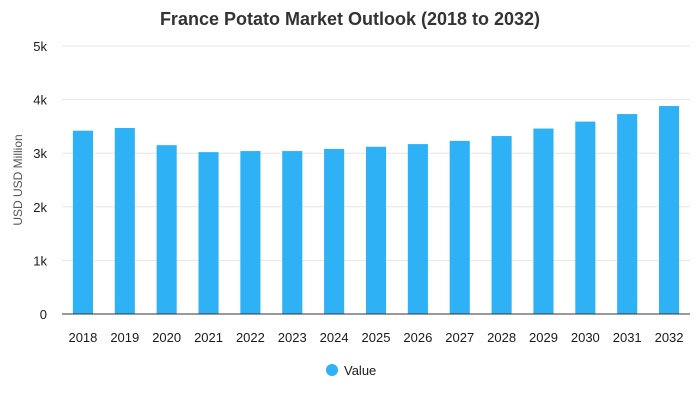 Image resolution: width=700 pixels, height=400 pixels. What do you see at coordinates (627, 337) in the screenshot?
I see `x-tick-label: 2031` at bounding box center [627, 337].